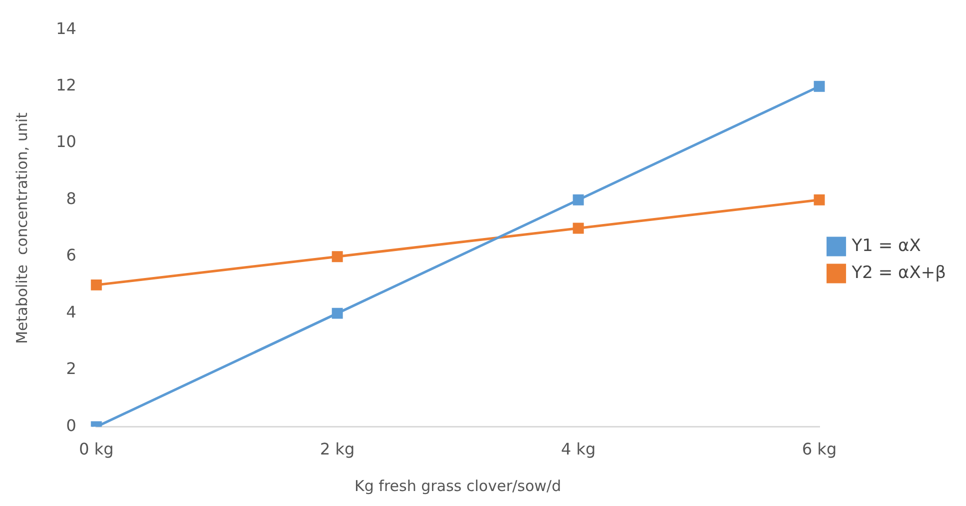 Image resolution: width=966 pixels, height=506 pixels. I want to click on x-tick-label: 0 kg, so click(96, 449).